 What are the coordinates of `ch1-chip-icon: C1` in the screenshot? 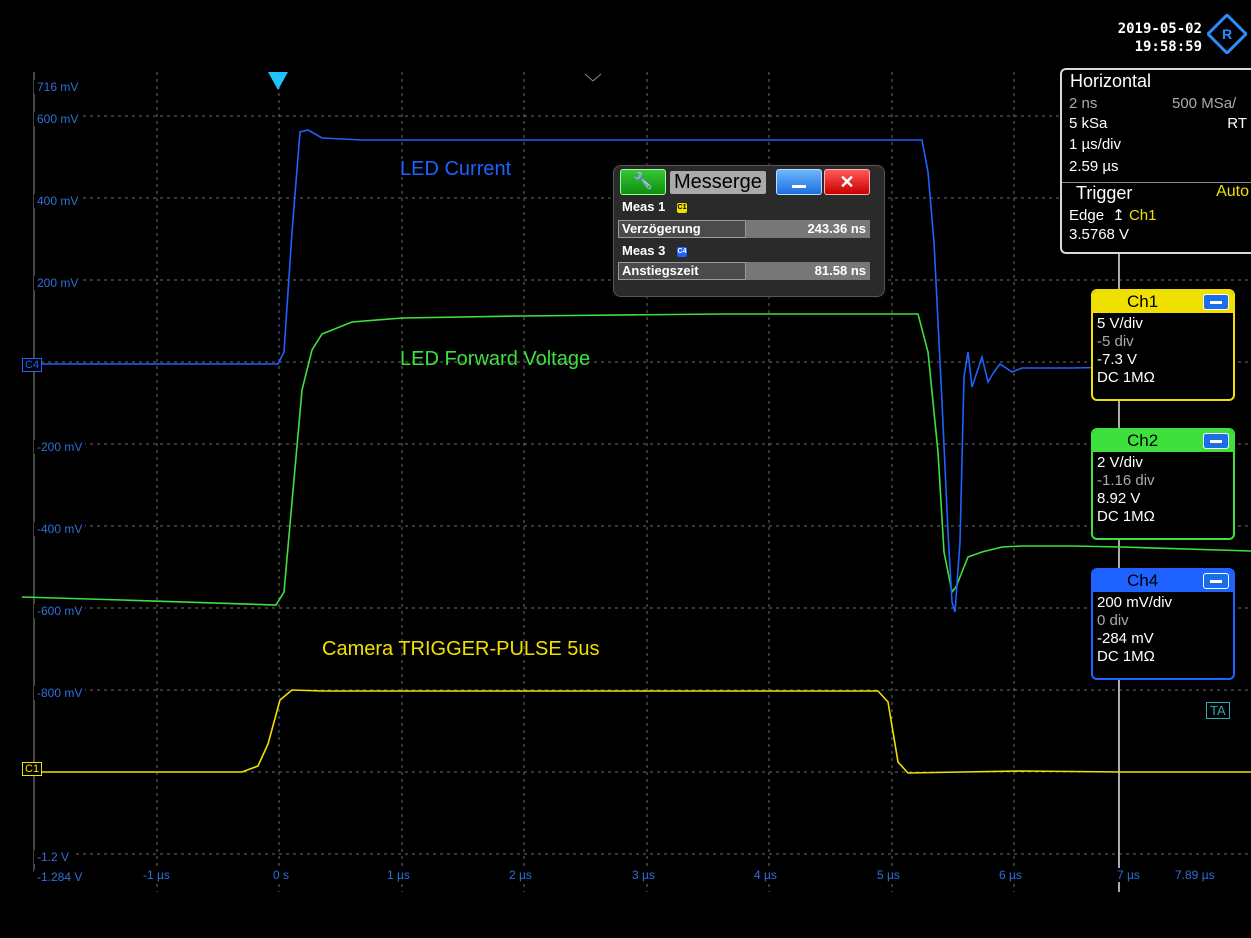 It's located at (682, 207).